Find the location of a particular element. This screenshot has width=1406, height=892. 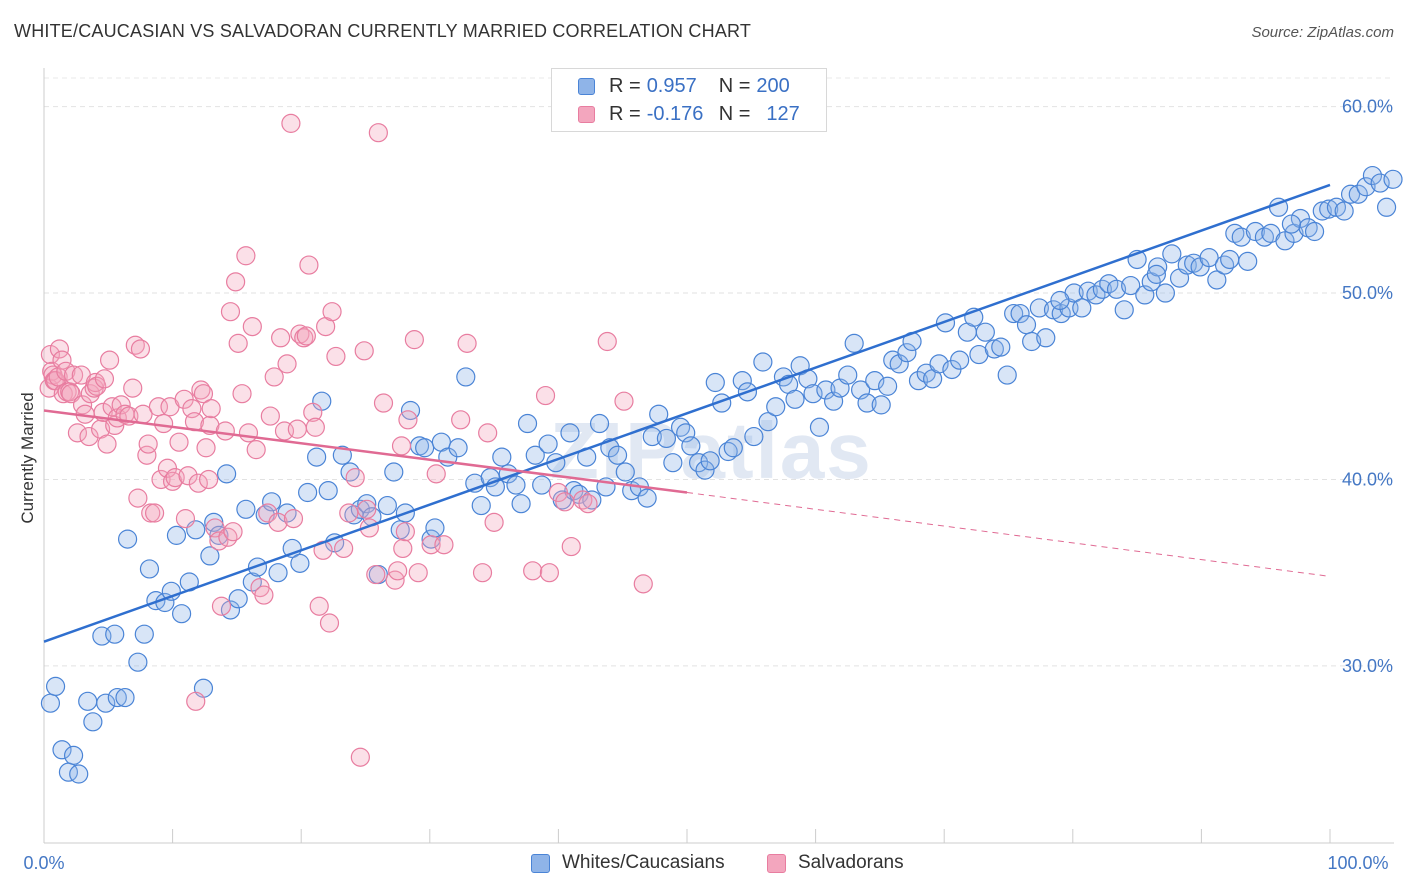

legend-n-label: N = is located at coordinates (734, 113).